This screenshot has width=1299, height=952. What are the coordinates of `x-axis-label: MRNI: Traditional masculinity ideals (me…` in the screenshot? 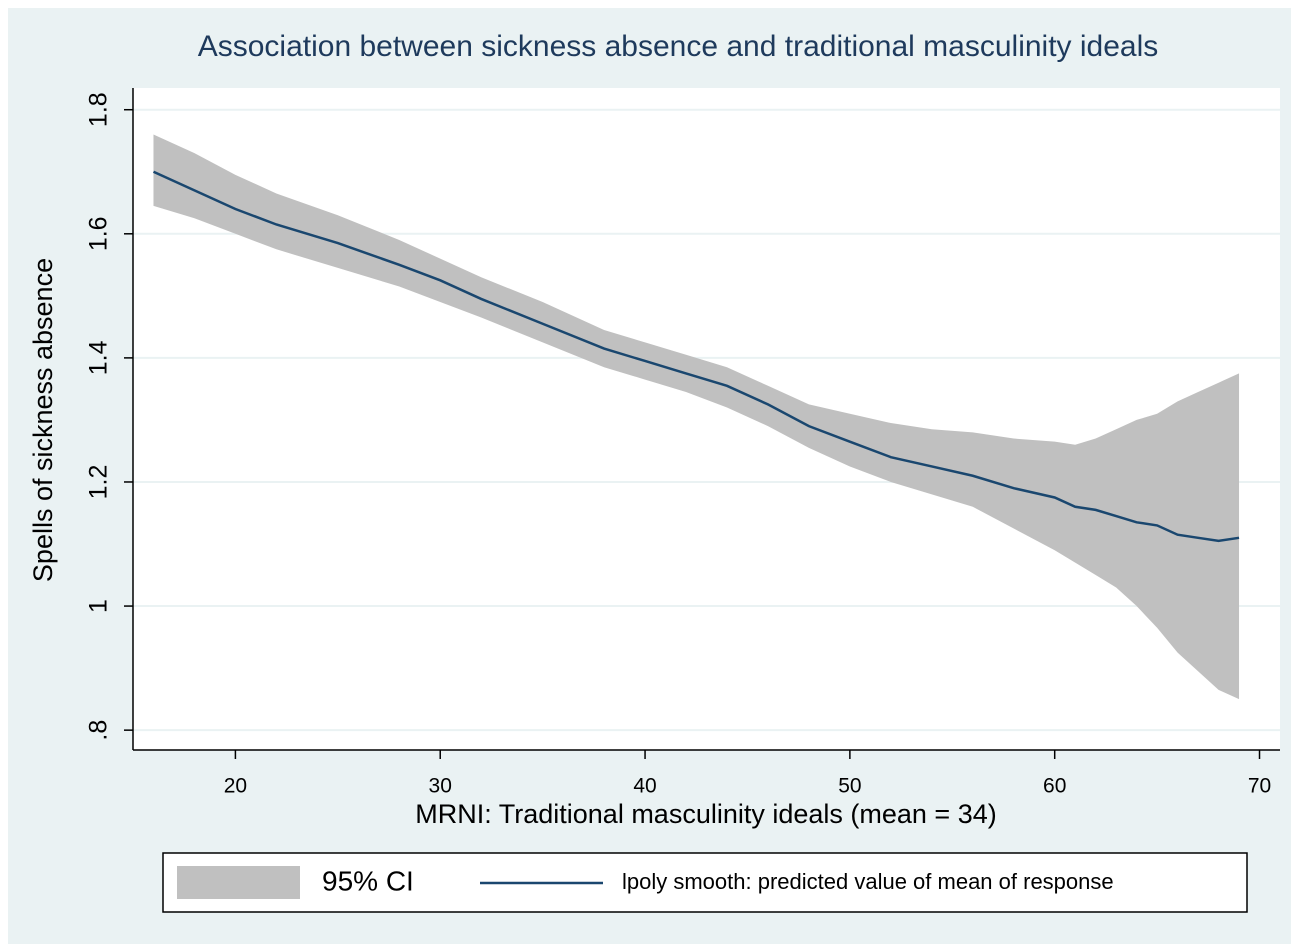 It's located at (705, 814).